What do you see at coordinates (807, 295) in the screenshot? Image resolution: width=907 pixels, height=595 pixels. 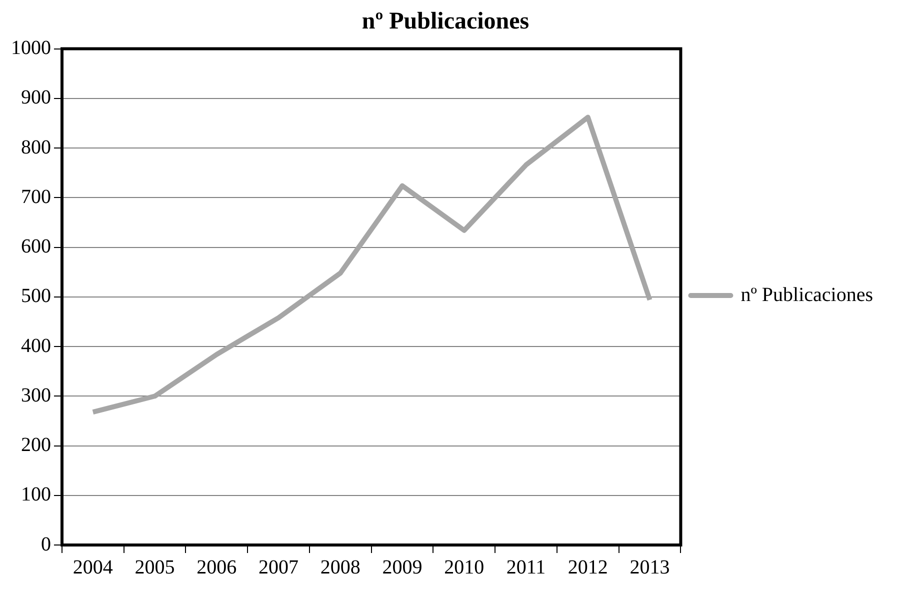 I see `legend-label: nº Publicaciones` at bounding box center [807, 295].